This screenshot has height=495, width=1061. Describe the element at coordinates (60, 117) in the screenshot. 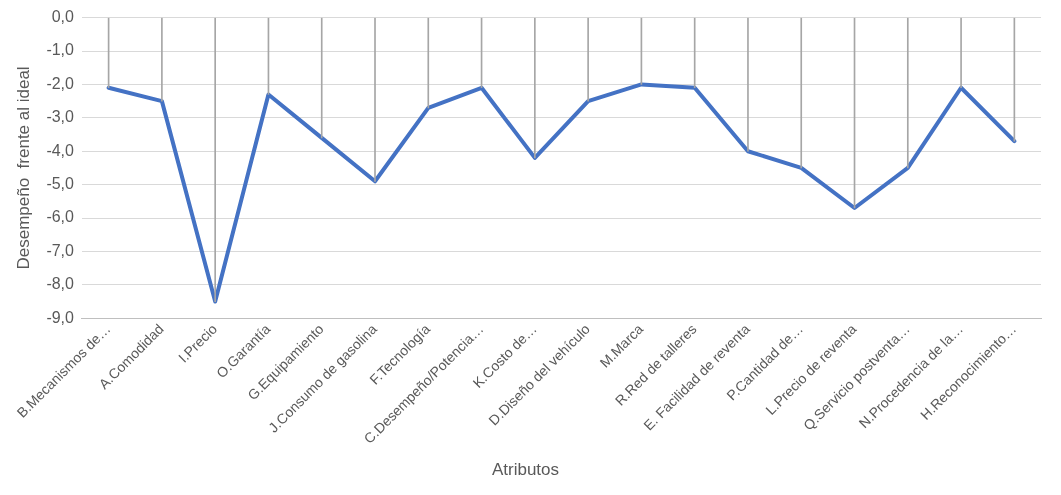

I see `y-tick-label: -3,0` at that location.